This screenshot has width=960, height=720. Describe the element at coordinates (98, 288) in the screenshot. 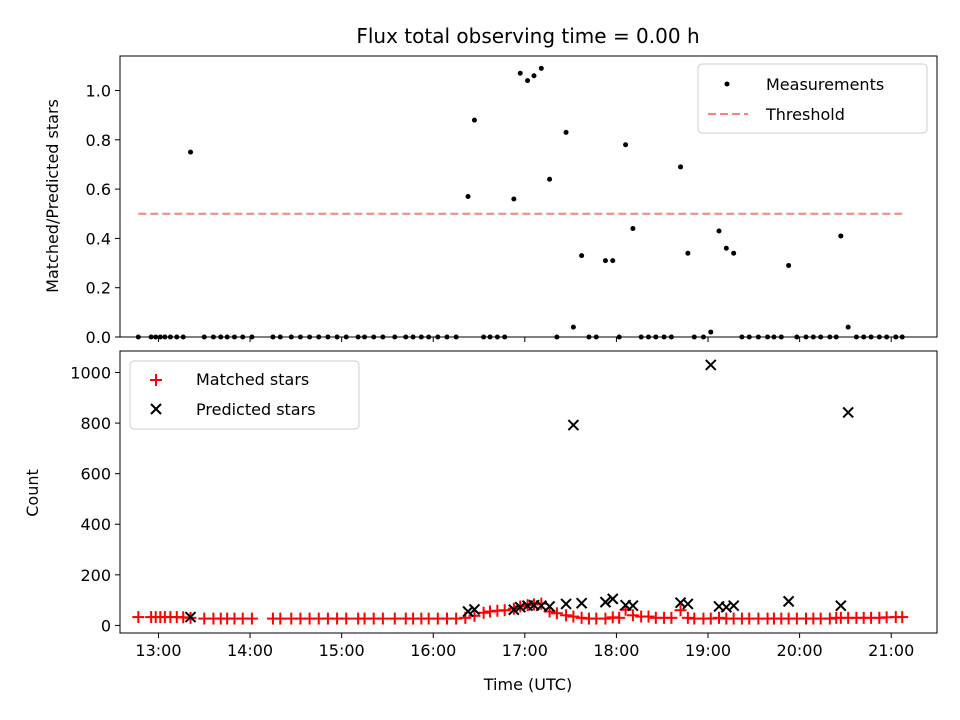

I see `top-y-tick-label: 0.2` at that location.